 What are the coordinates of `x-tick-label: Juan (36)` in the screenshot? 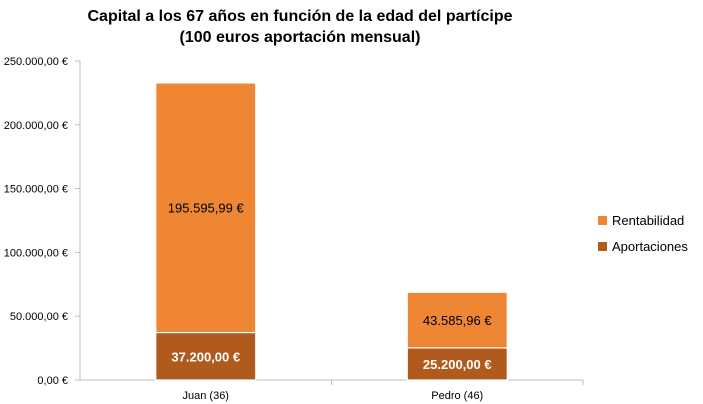 It's located at (206, 396).